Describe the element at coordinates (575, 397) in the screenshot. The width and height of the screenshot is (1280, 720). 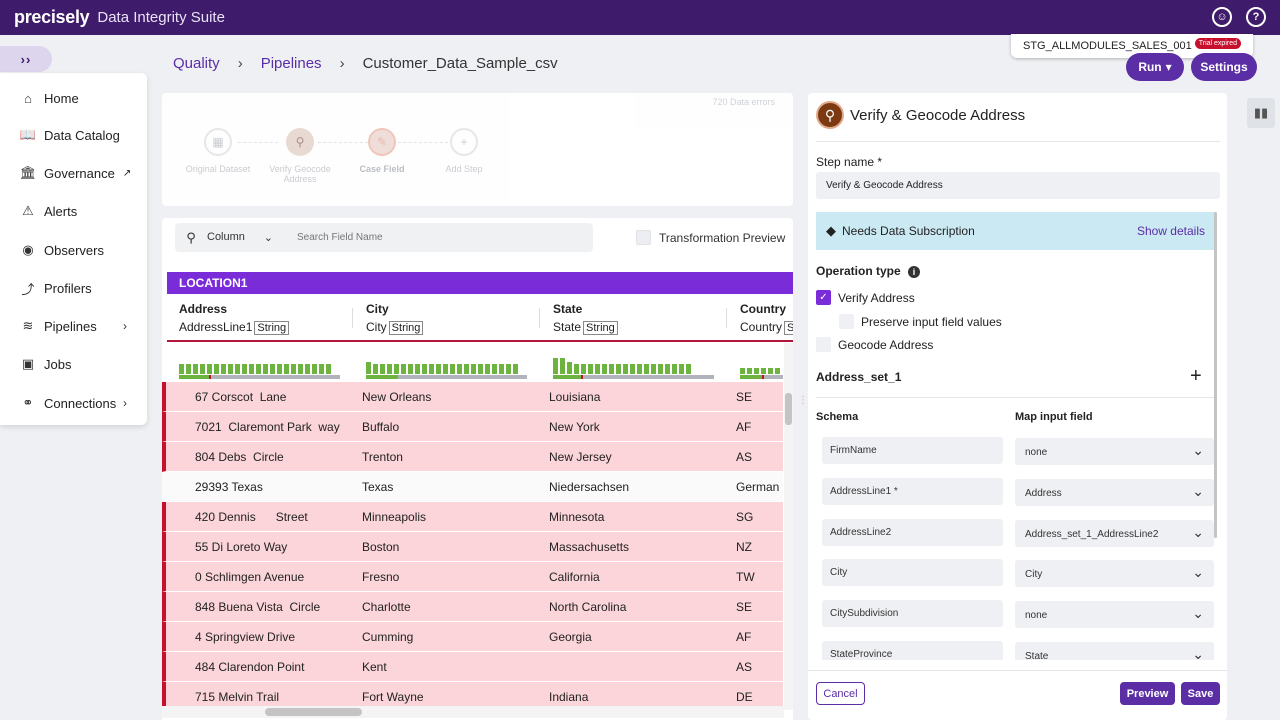
I see `cell-state: Louisiana` at that location.